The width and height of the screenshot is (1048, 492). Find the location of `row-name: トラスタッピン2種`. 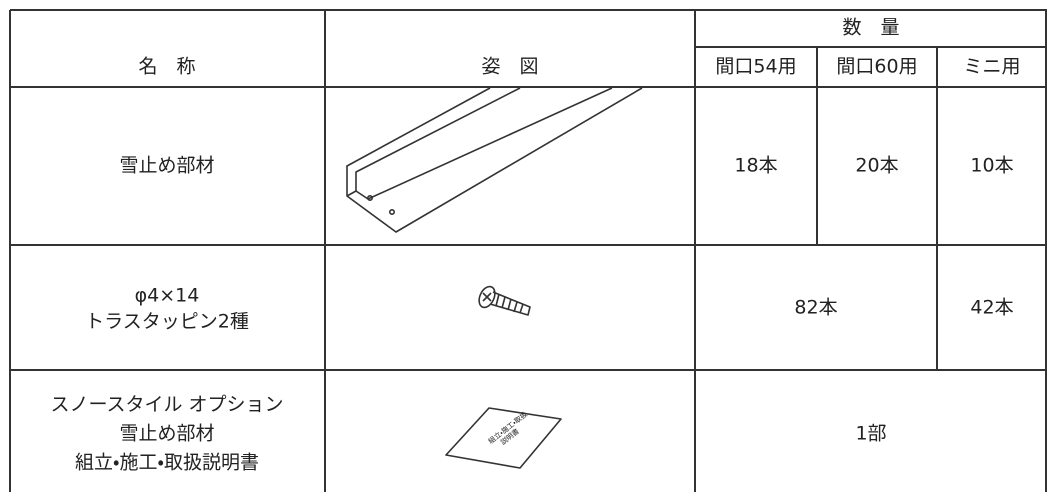

row-name: トラスタッピン2種 is located at coordinates (167, 322).